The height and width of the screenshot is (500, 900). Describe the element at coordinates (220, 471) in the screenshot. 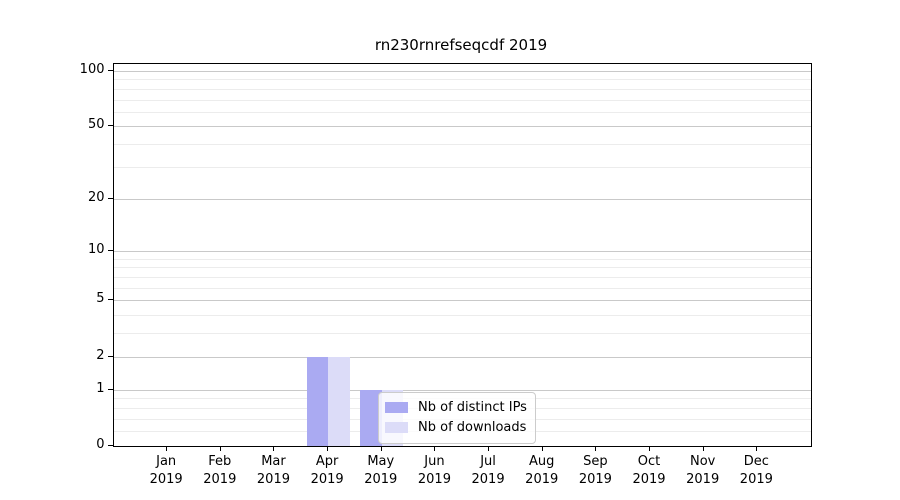

I see `x-tick-label: Feb 2019` at that location.